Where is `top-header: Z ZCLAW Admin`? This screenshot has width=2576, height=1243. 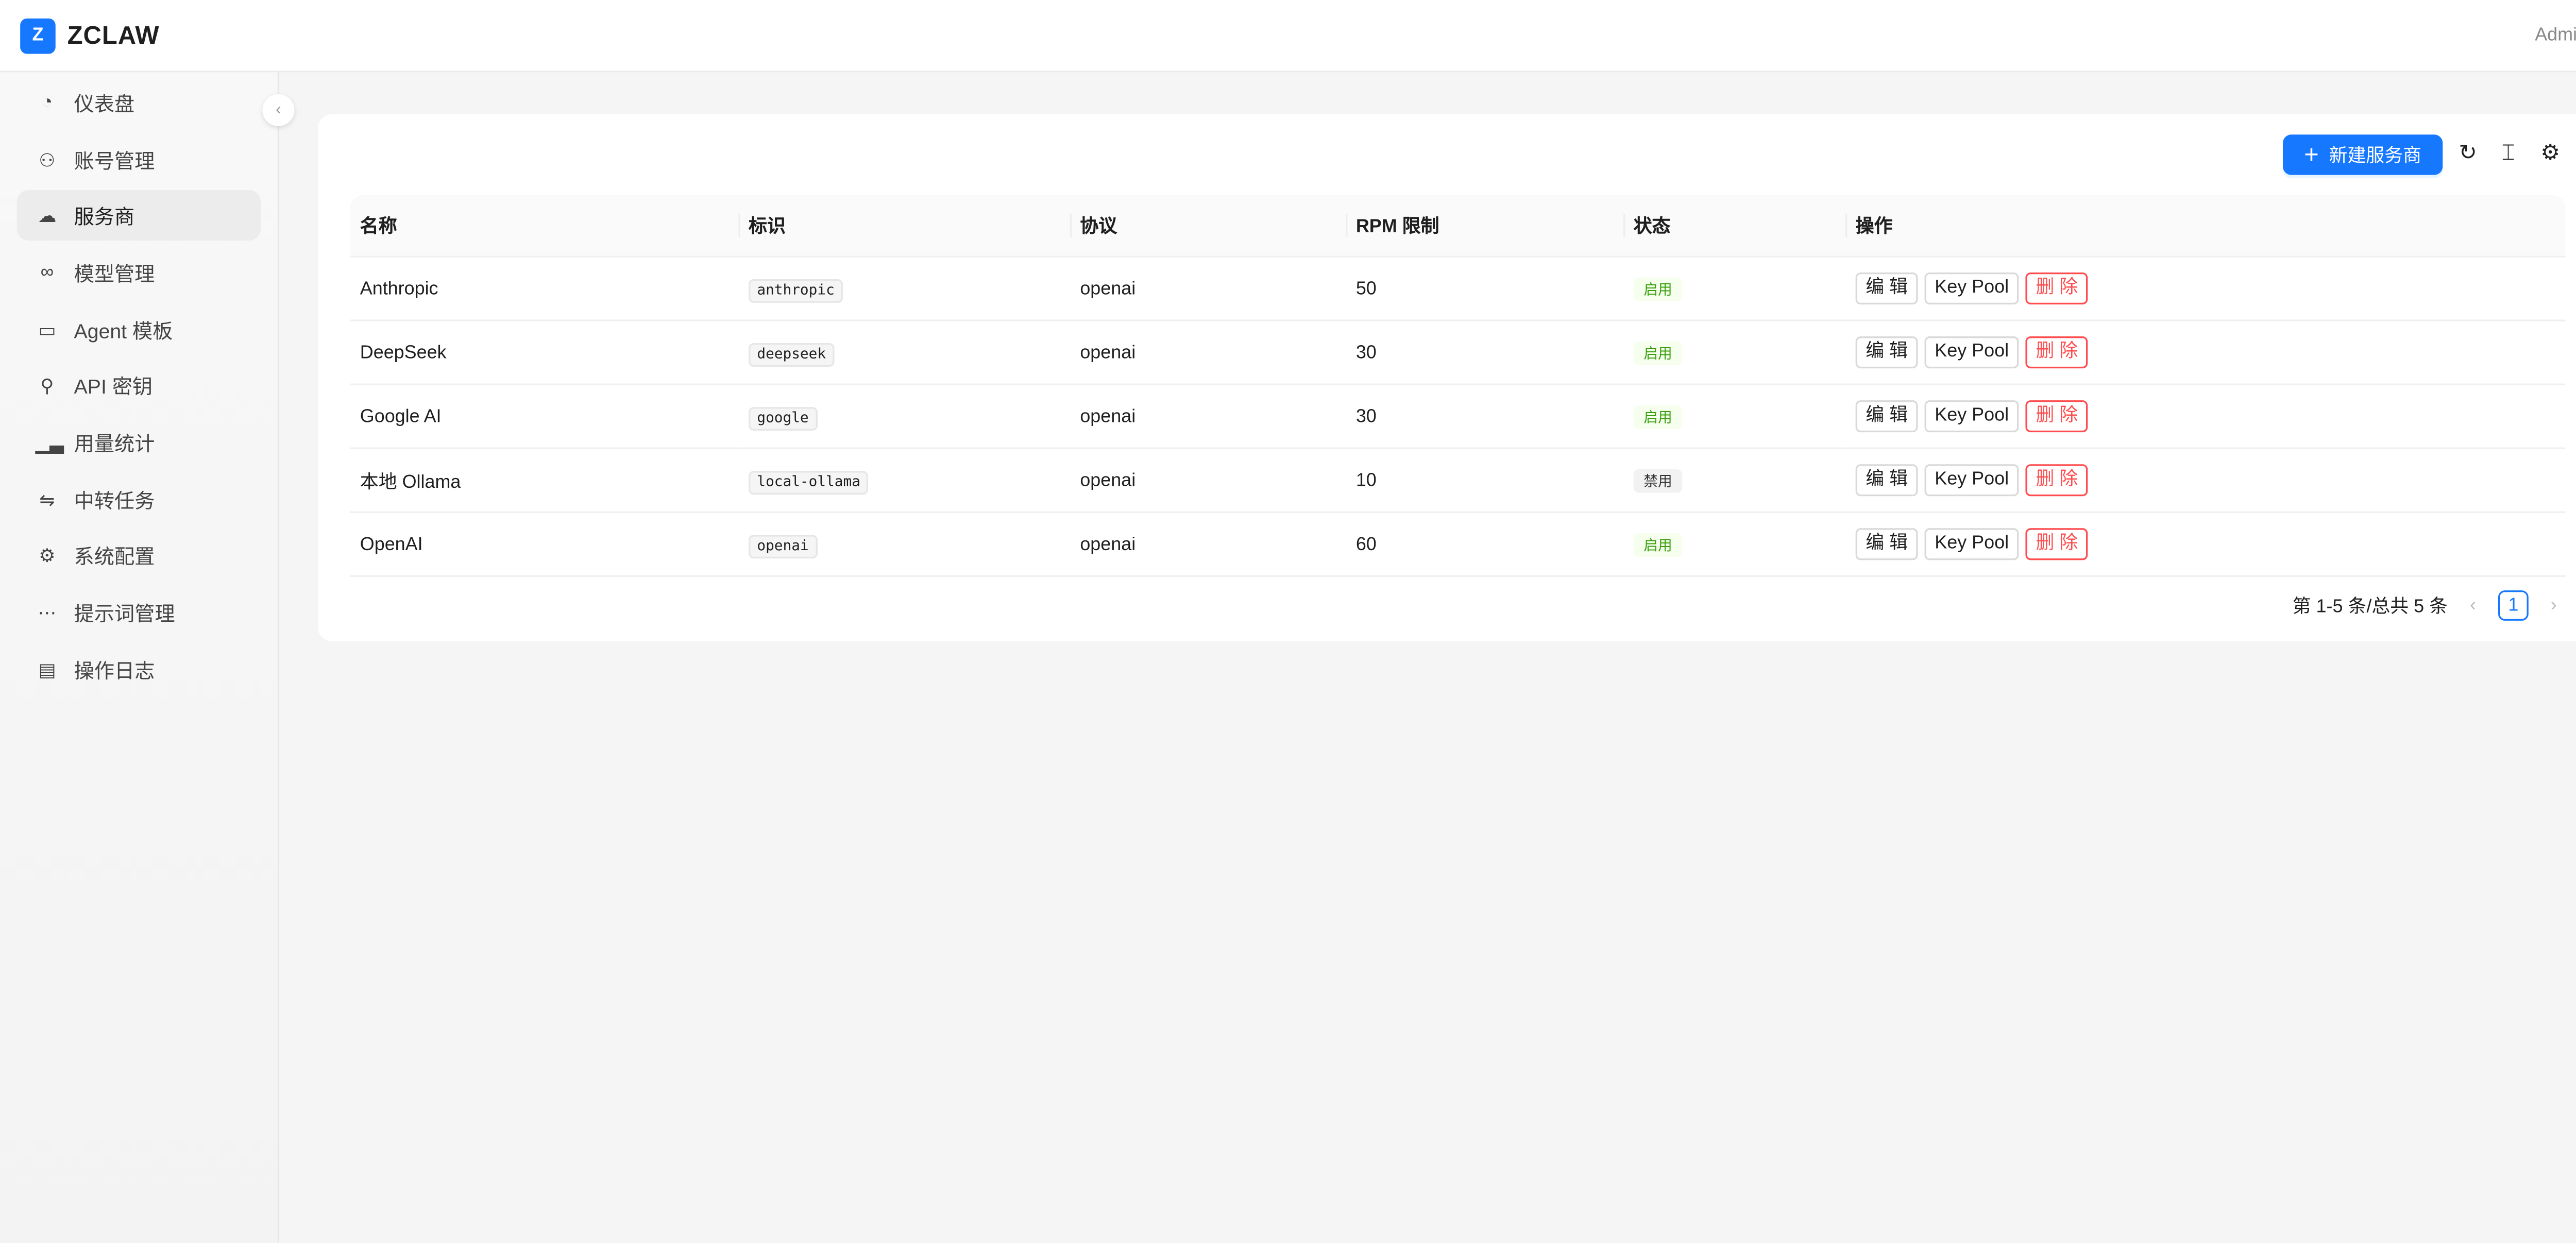 top-header: Z ZCLAW Admin is located at coordinates (1288, 36).